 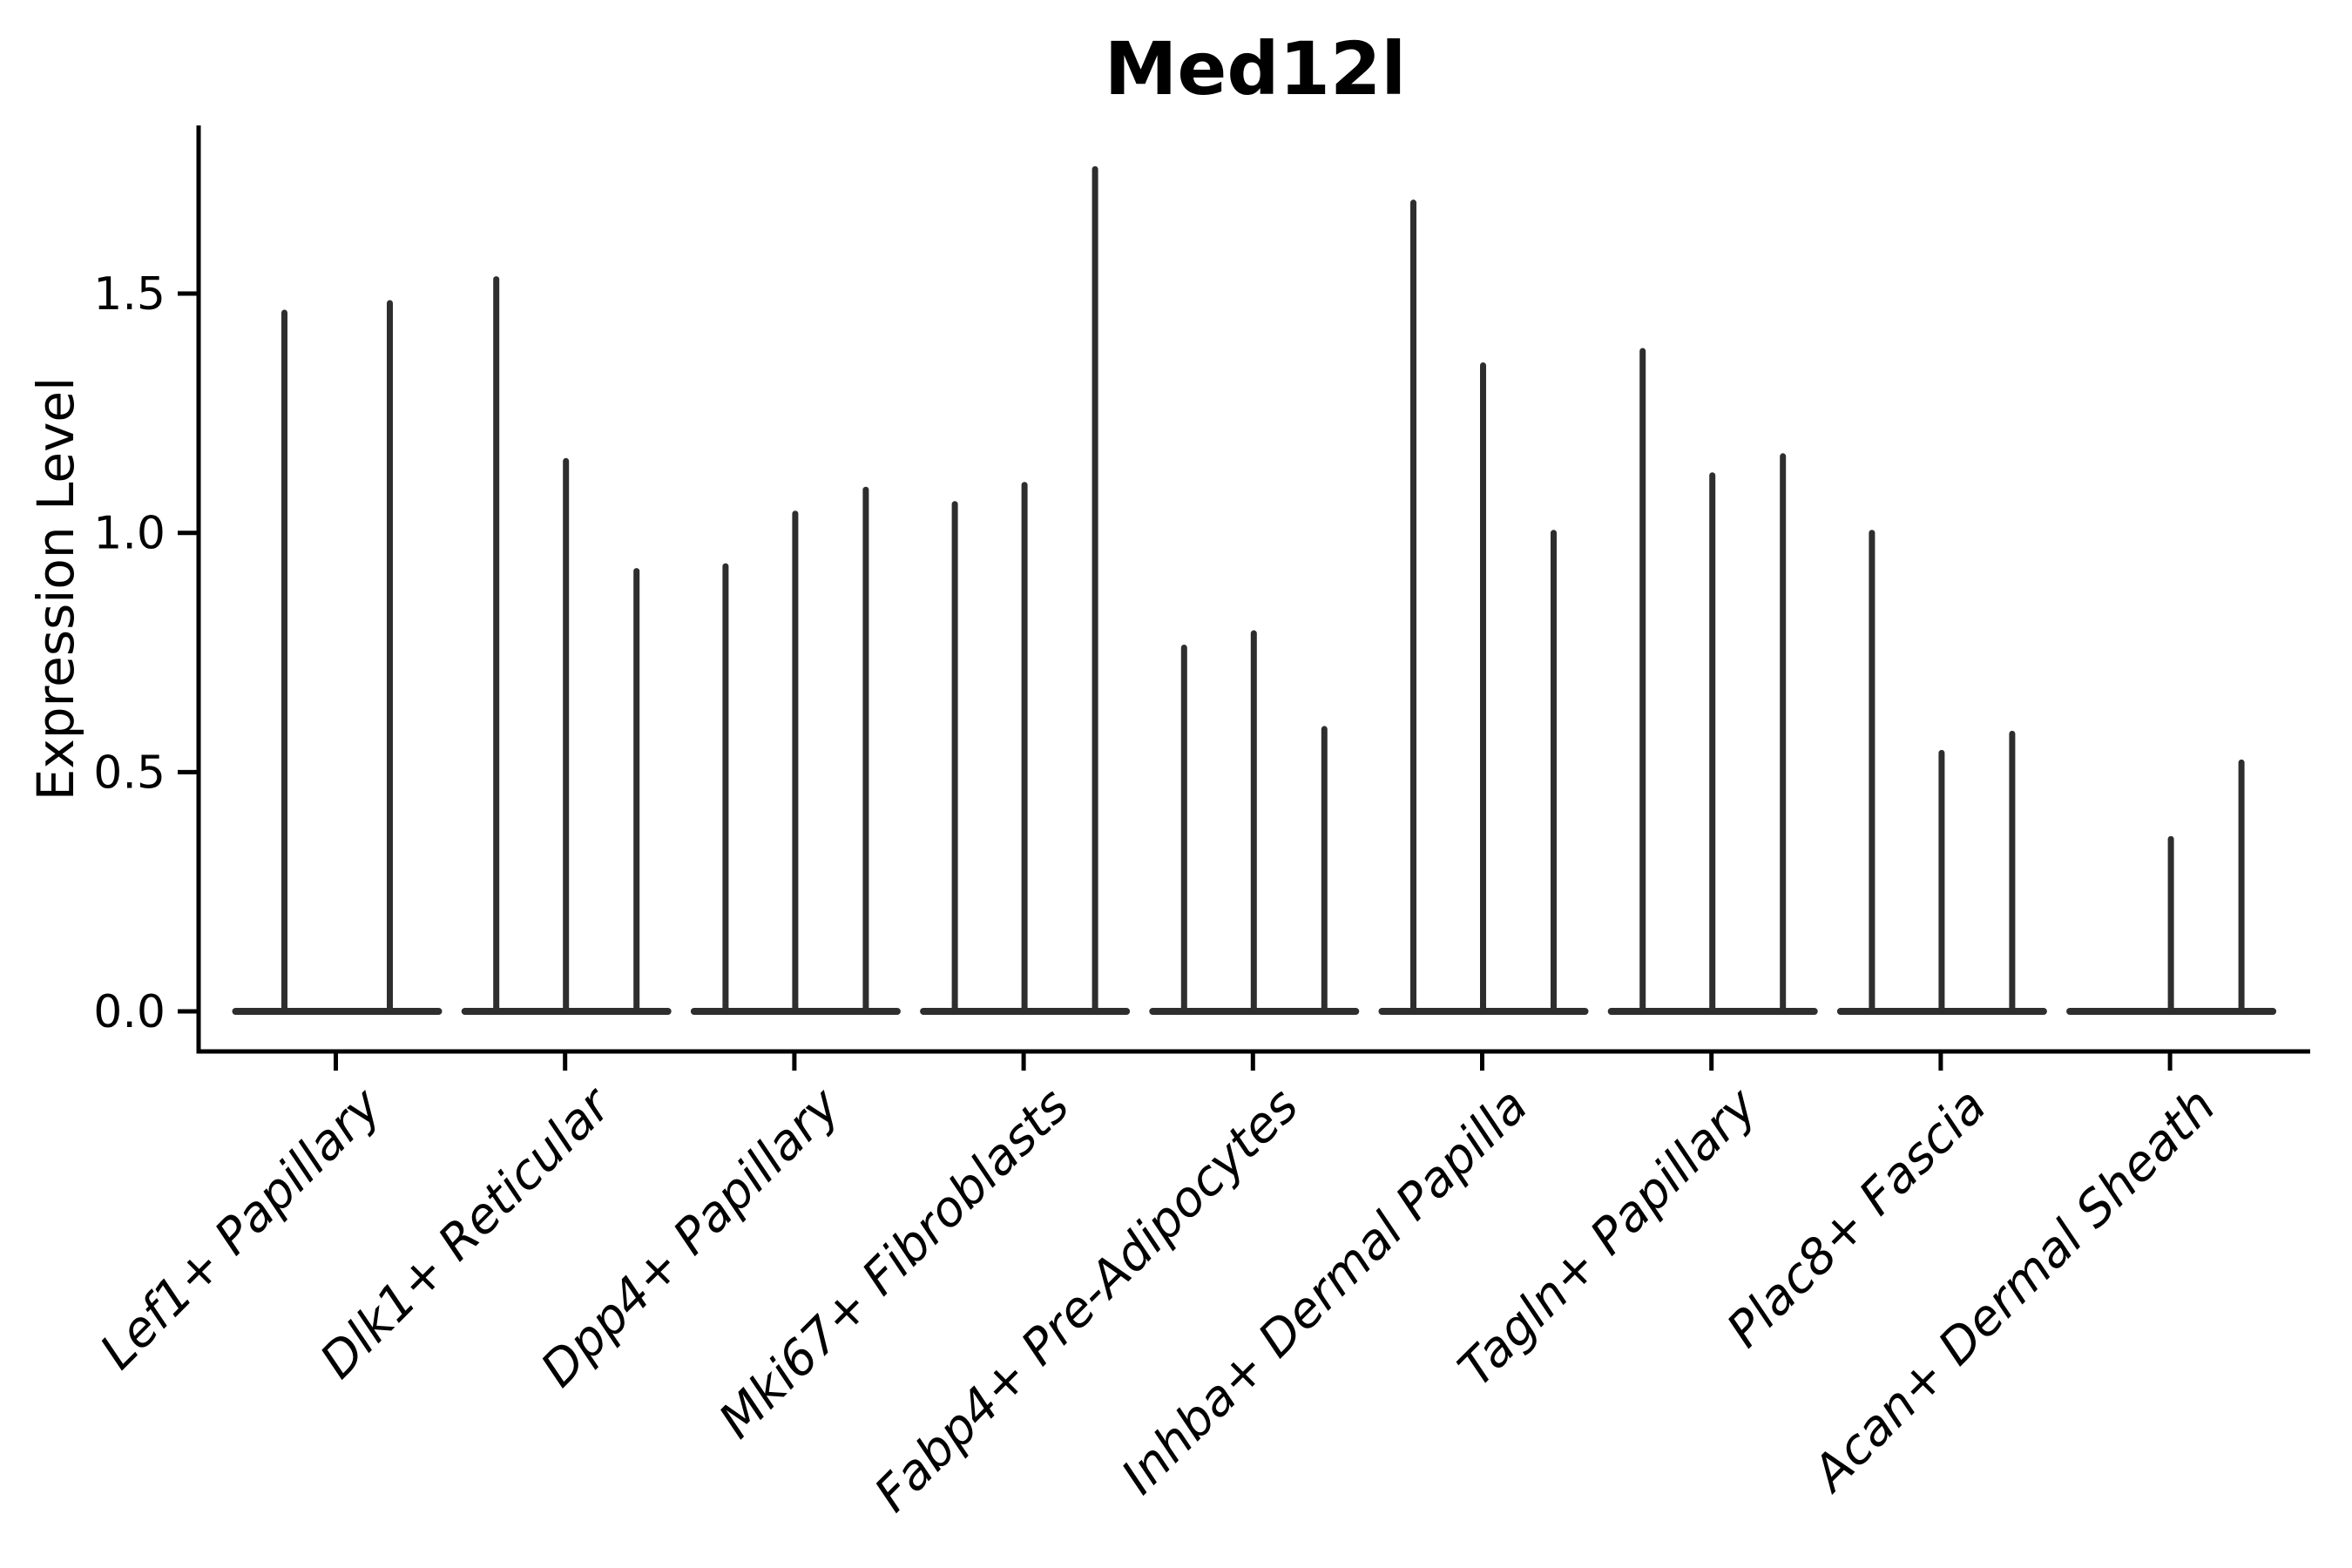 I want to click on y-tick-label: 0.0, so click(x=129, y=1012).